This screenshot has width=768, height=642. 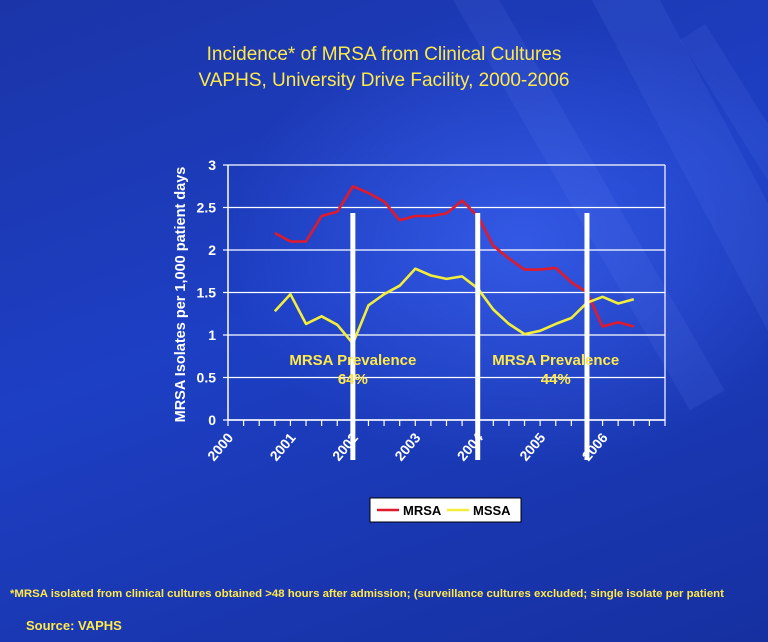 What do you see at coordinates (532, 446) in the screenshot?
I see `x-tick-label-2005: 2005` at bounding box center [532, 446].